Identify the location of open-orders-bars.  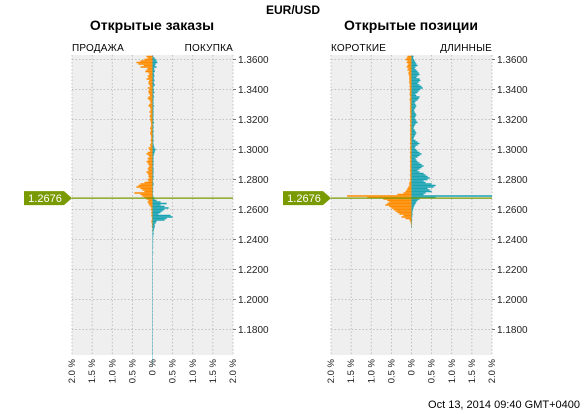
(153, 210).